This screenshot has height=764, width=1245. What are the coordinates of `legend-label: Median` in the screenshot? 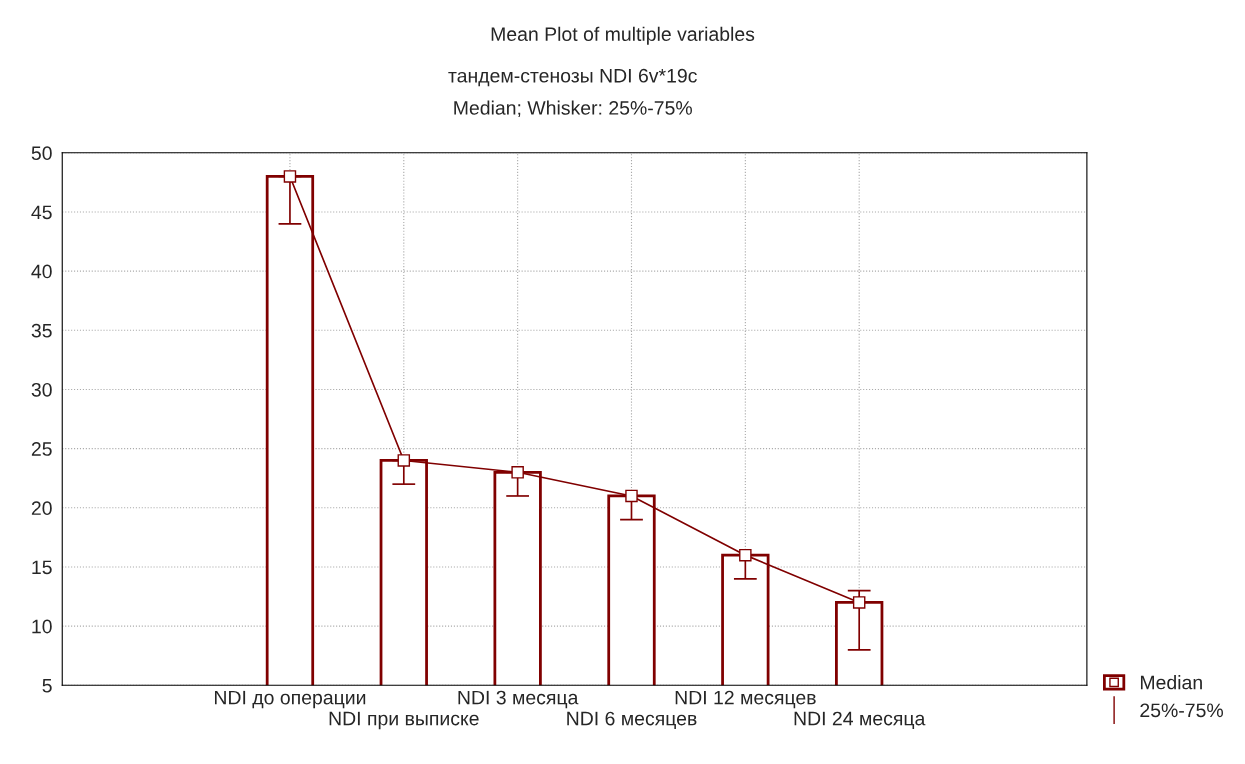 It's located at (1171, 682).